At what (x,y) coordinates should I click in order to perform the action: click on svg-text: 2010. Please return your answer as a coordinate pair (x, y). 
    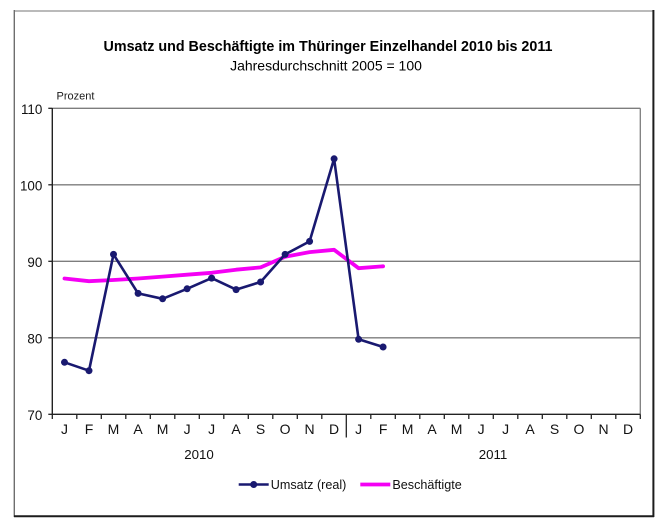
    Looking at the image, I should click on (199, 454).